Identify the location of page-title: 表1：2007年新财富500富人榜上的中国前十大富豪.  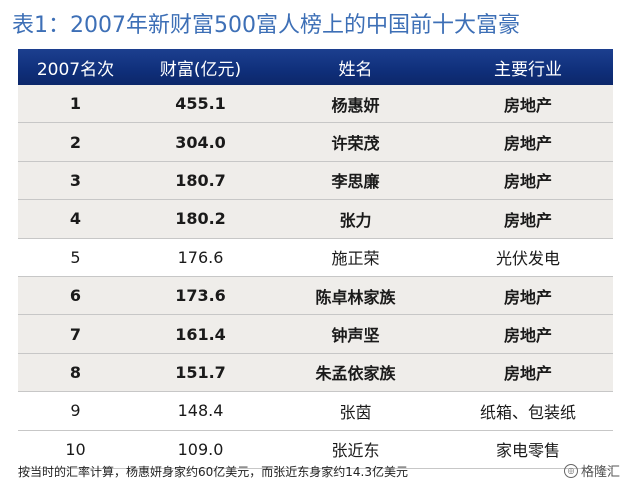
(266, 25).